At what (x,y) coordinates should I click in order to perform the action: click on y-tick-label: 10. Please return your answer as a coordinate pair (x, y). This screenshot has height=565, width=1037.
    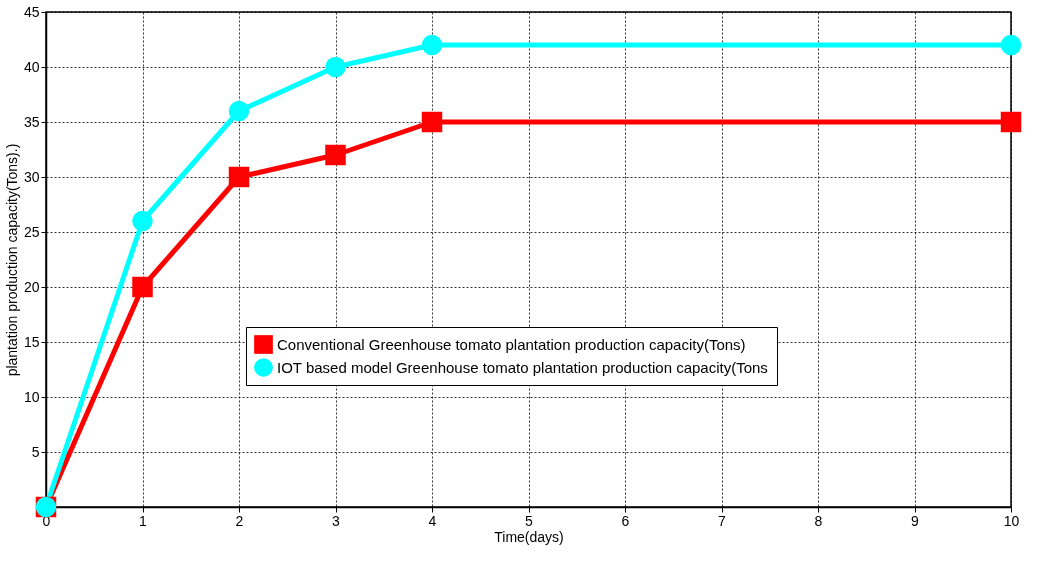
    Looking at the image, I should click on (31, 396).